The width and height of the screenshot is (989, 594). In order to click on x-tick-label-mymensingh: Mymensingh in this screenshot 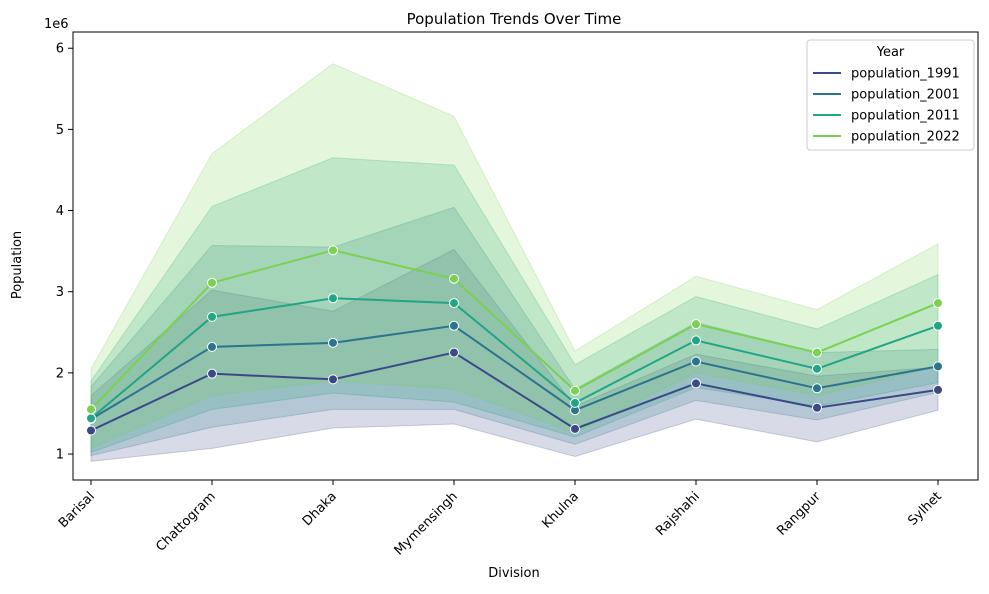, I will do `click(426, 523)`.